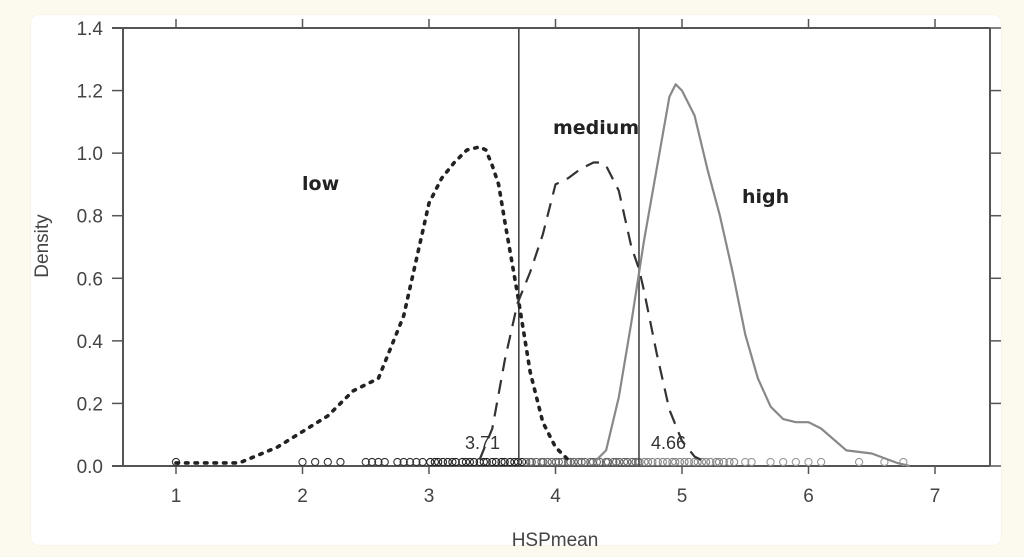 This screenshot has height=557, width=1024. What do you see at coordinates (935, 496) in the screenshot?
I see `x-tick-label: 7` at bounding box center [935, 496].